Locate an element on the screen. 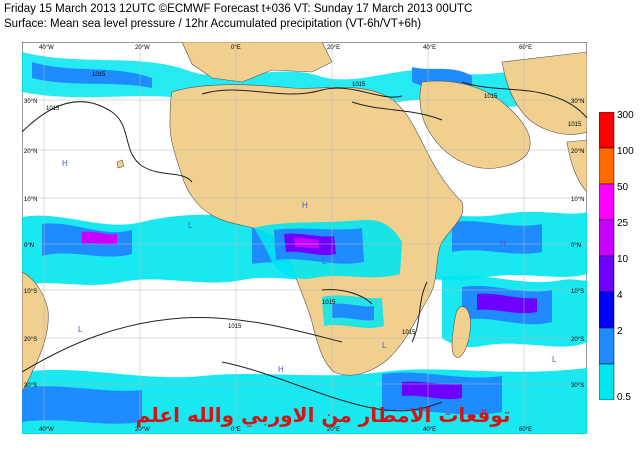 The height and width of the screenshot is (450, 640). lon-label-top: 40°E is located at coordinates (429, 48).